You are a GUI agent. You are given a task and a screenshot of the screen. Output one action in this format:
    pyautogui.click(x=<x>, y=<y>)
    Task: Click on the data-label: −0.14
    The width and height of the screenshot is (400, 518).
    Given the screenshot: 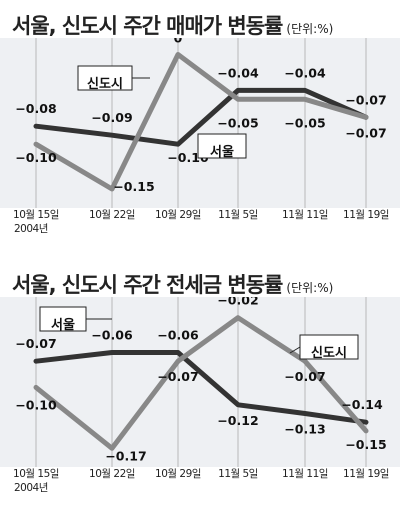 What is the action you would take?
    pyautogui.click(x=362, y=404)
    